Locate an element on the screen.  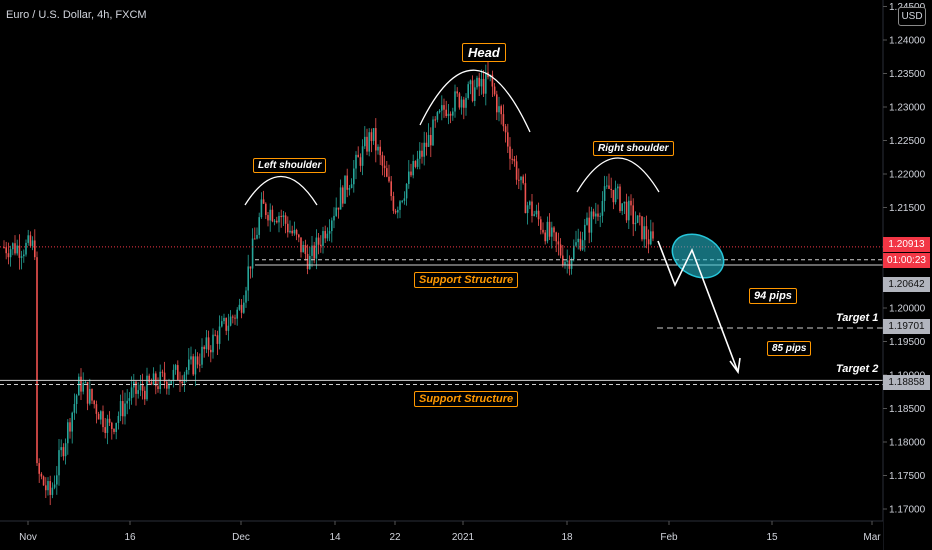
left-shoulder-label: Left shoulder is located at coordinates (290, 165).